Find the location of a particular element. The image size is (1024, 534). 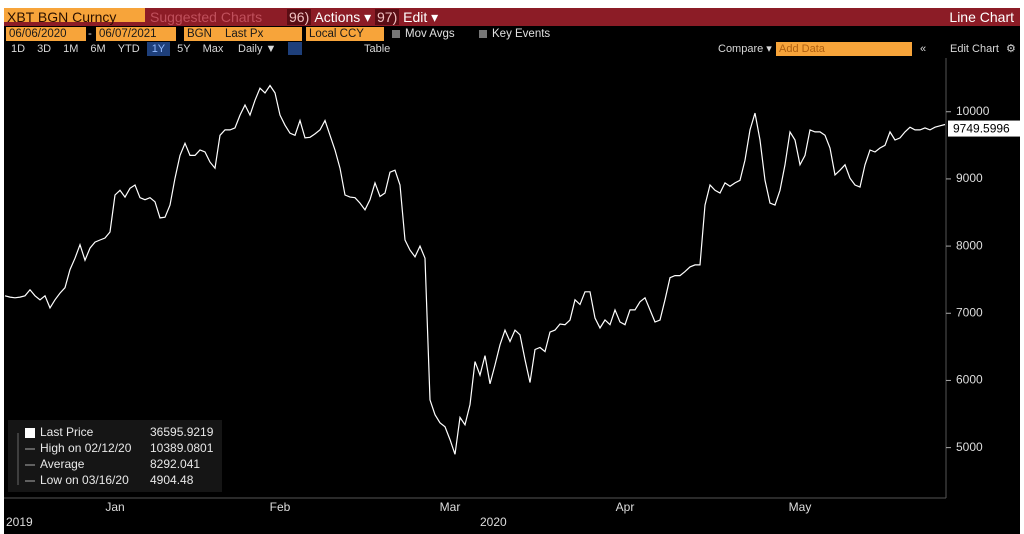

date-dash: - is located at coordinates (90, 34).